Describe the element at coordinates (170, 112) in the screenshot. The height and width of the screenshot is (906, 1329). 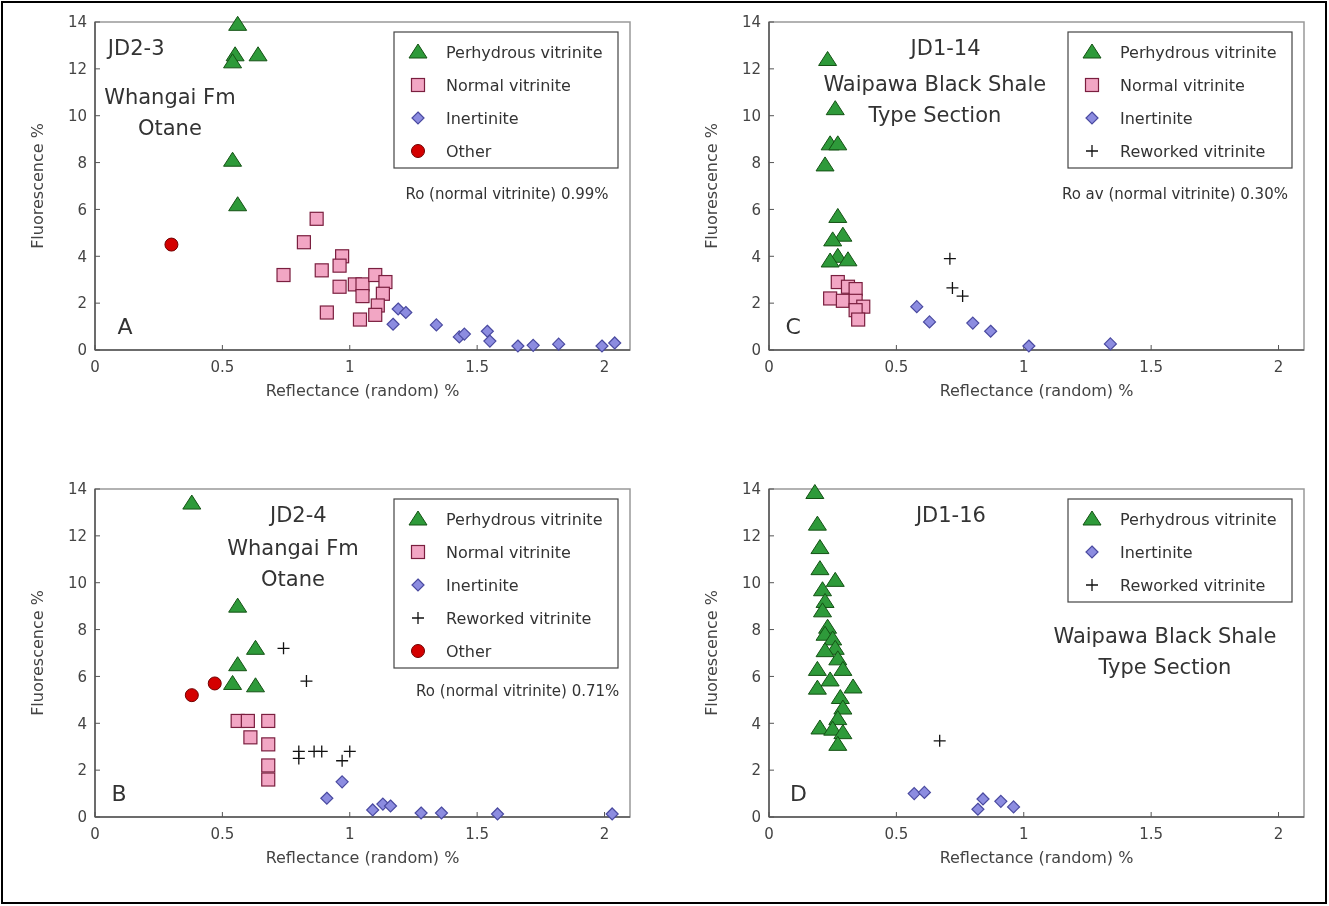
I see `text: Whangai Fm Otane` at that location.